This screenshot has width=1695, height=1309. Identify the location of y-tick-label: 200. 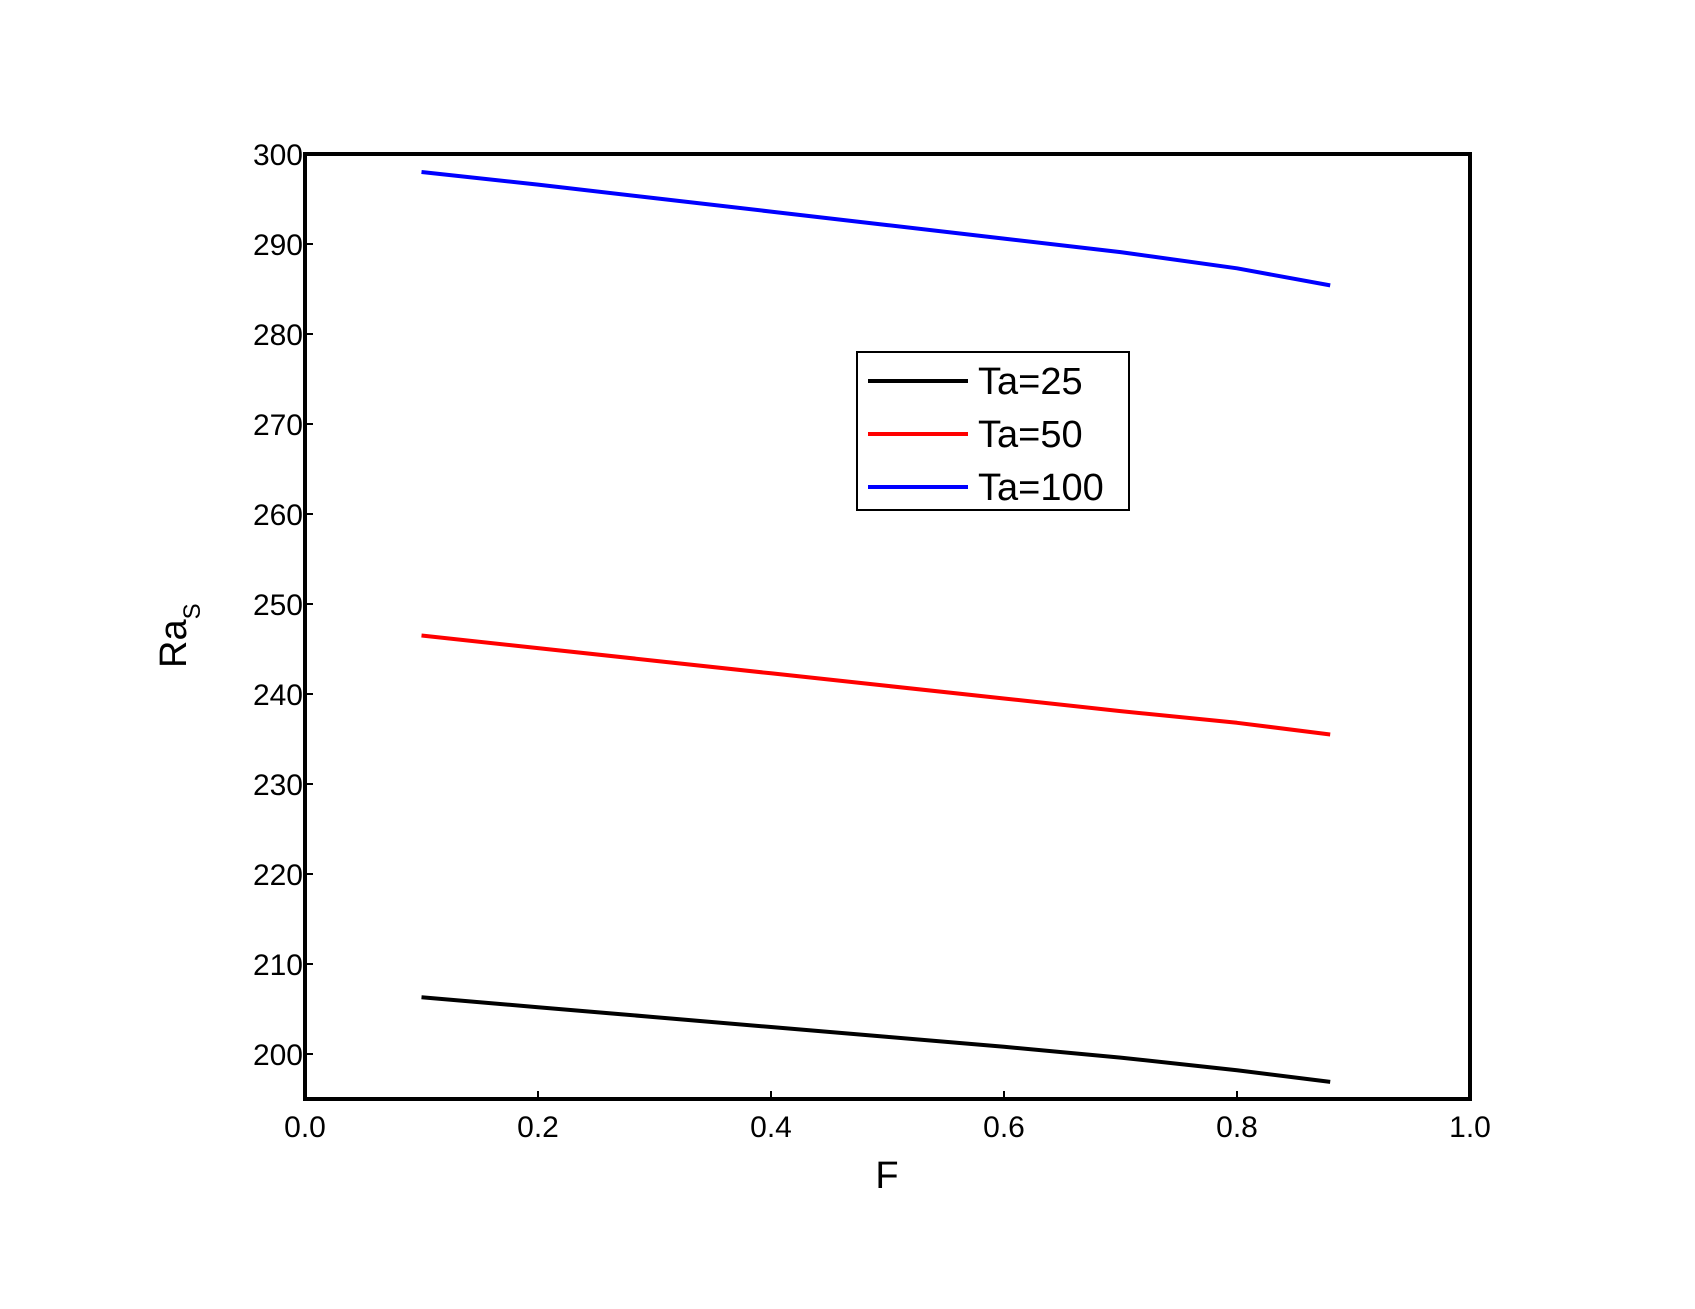
(278, 1055).